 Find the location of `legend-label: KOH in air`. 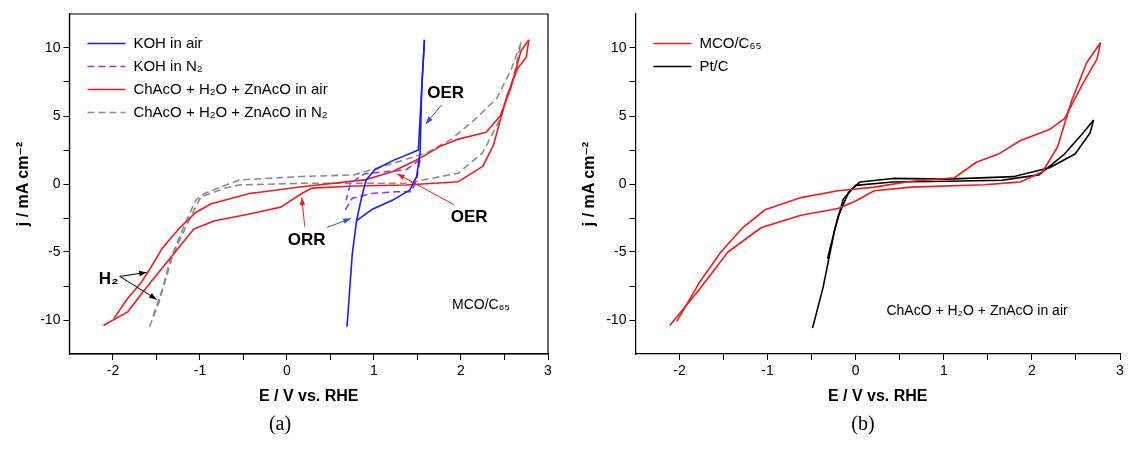

legend-label: KOH in air is located at coordinates (168, 42).